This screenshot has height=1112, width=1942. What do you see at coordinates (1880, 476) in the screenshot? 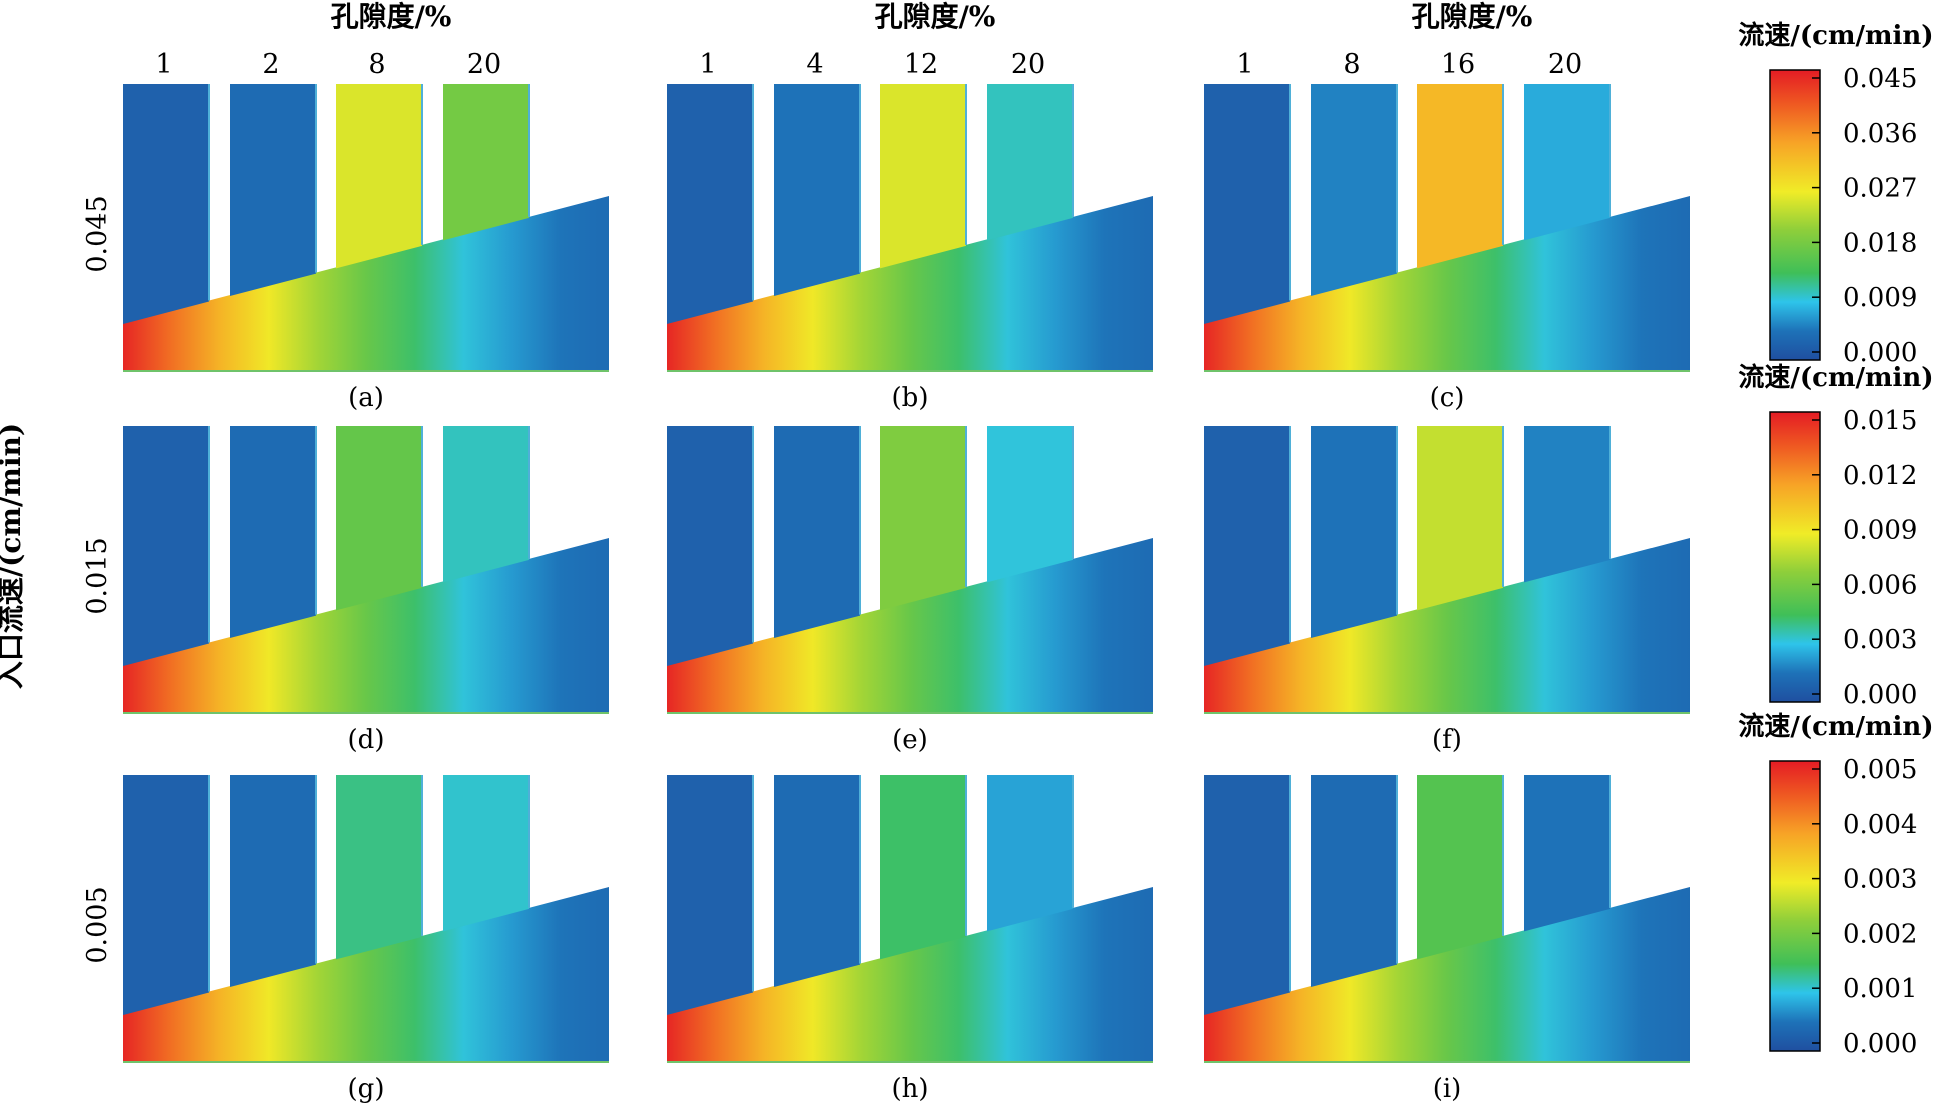
I see `colorbar-tick-label: 0.012` at bounding box center [1880, 476].